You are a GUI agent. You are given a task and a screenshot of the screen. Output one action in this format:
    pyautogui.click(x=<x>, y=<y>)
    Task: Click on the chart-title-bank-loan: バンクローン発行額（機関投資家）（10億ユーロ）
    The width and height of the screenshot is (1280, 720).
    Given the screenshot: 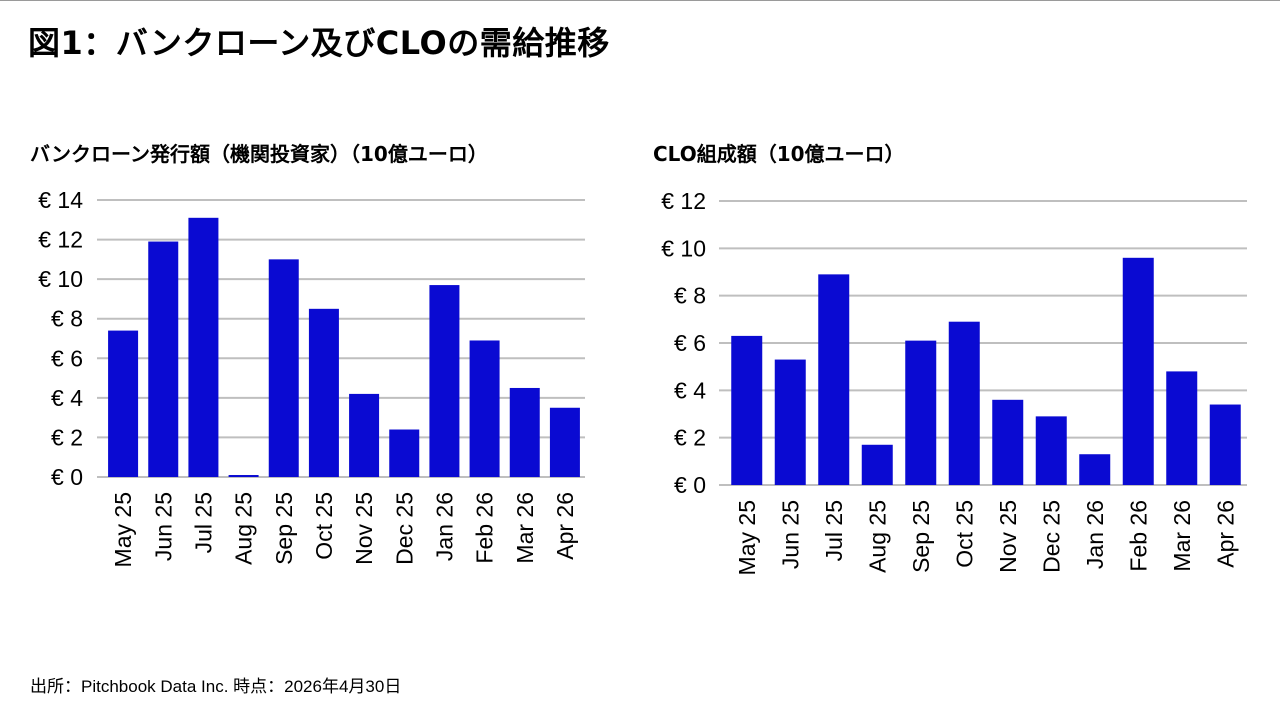 What is the action you would take?
    pyautogui.click(x=259, y=154)
    